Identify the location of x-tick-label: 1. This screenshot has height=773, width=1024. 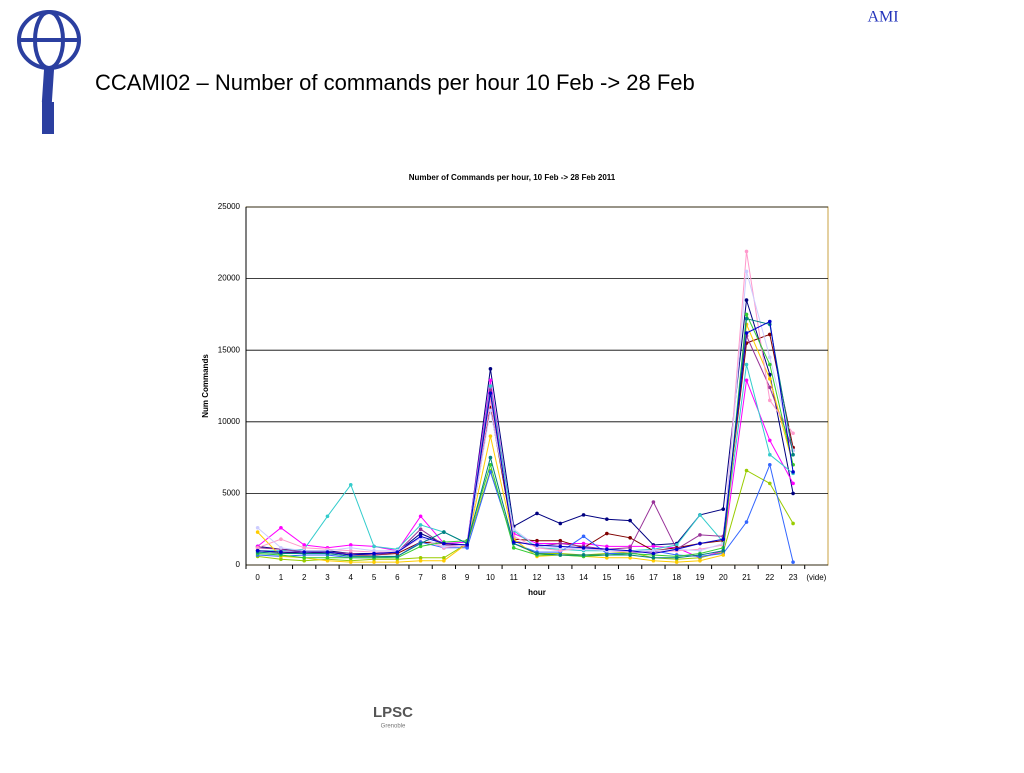
(281, 577).